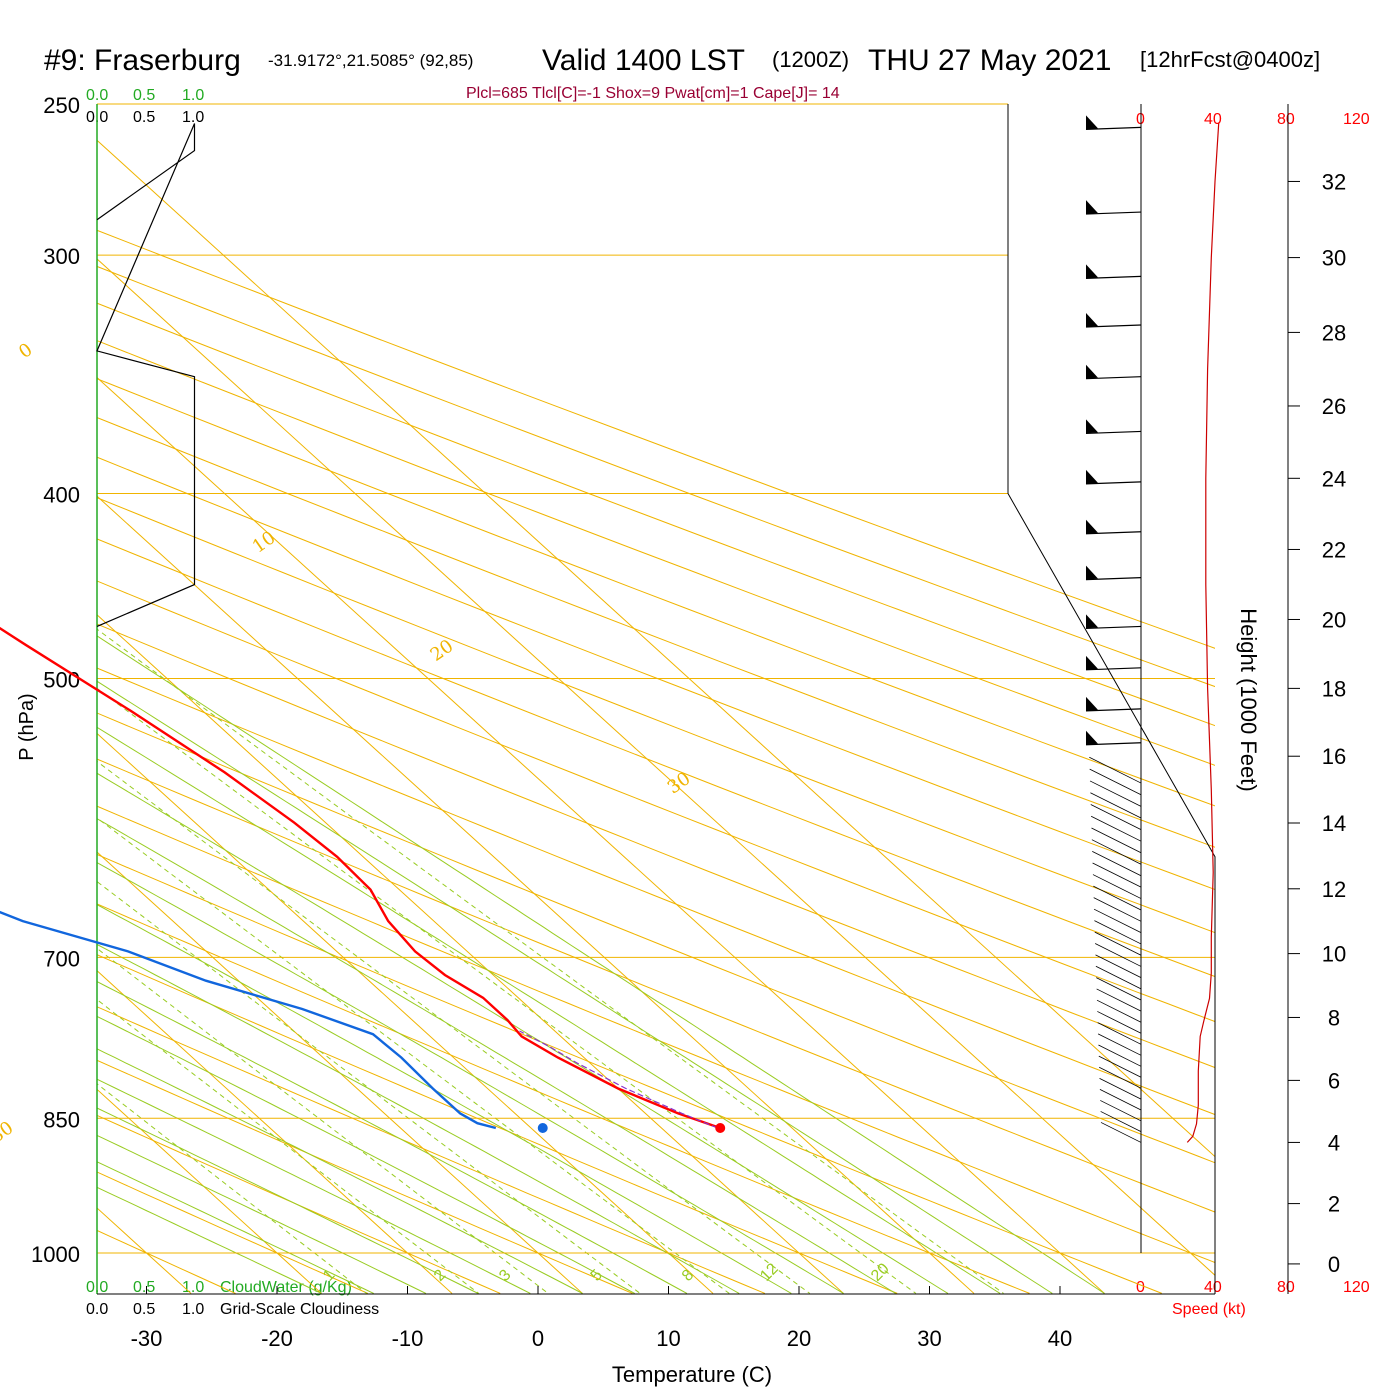 This screenshot has width=1400, height=1400. What do you see at coordinates (61, 680) in the screenshot?
I see `pressure-tick-label: 500` at bounding box center [61, 680].